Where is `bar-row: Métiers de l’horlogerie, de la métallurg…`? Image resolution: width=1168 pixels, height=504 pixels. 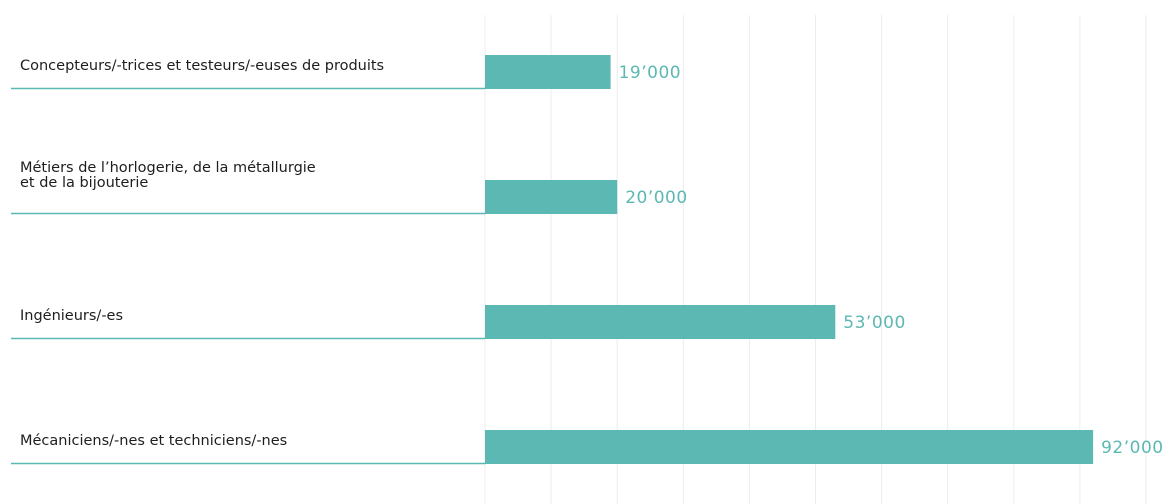 bar-row: Métiers de l’horlogerie, de la métallurg… is located at coordinates (349, 187).